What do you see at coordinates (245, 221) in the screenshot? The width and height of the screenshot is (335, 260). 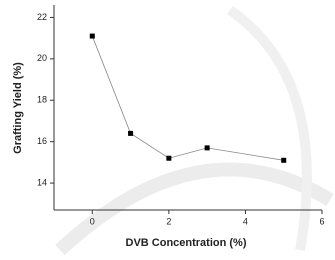 I see `x-tick-label: 4` at bounding box center [245, 221].